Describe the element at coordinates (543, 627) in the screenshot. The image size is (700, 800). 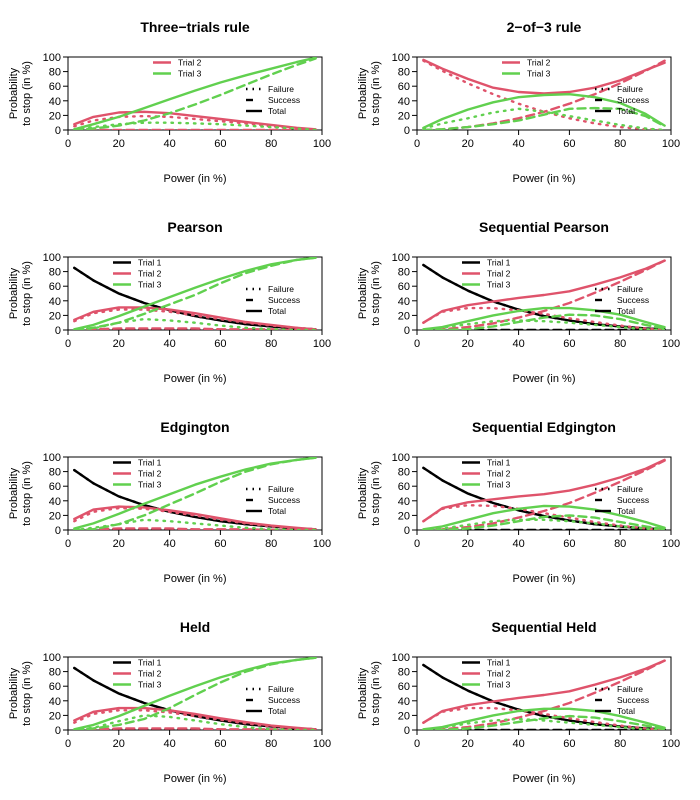
I see `panel-title: Sequential Held` at that location.